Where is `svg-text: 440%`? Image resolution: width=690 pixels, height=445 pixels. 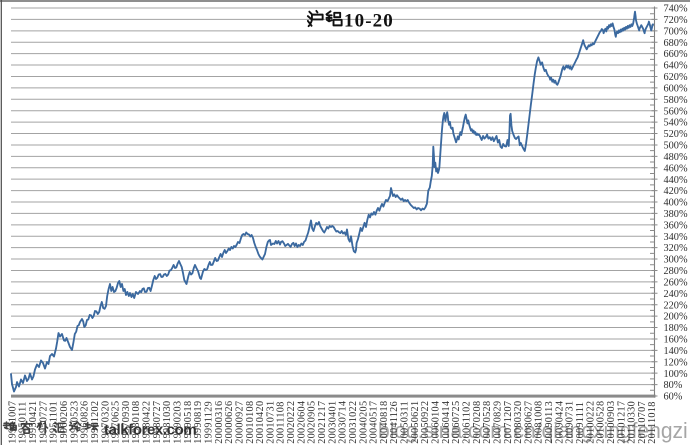 svg-text: 440% is located at coordinates (676, 180).